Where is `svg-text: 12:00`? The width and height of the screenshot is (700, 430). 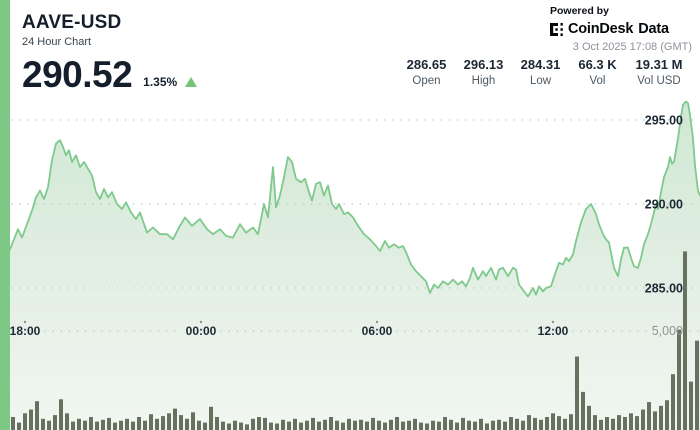
svg-text: 12:00 is located at coordinates (553, 331).